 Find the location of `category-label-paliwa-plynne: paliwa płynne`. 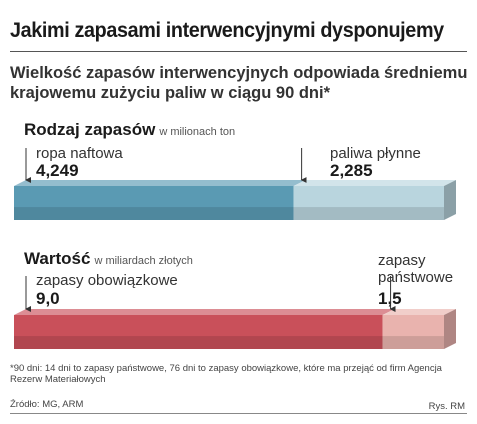

category-label-paliwa-plynne: paliwa płynne is located at coordinates (375, 153).